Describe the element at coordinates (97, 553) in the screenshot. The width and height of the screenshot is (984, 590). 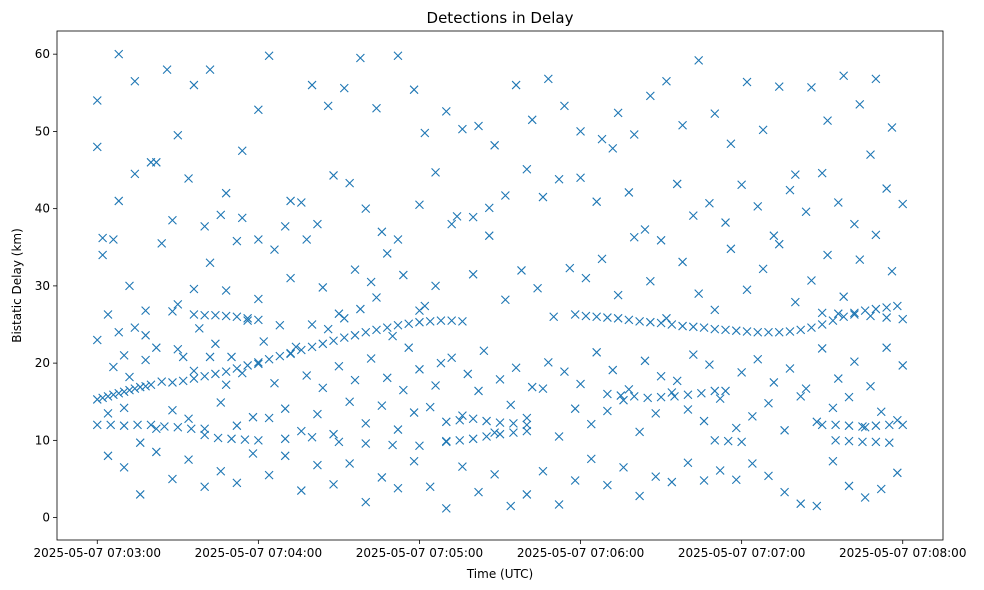
I see `x-tick-label: 2025-05-07 07:03:00` at that location.